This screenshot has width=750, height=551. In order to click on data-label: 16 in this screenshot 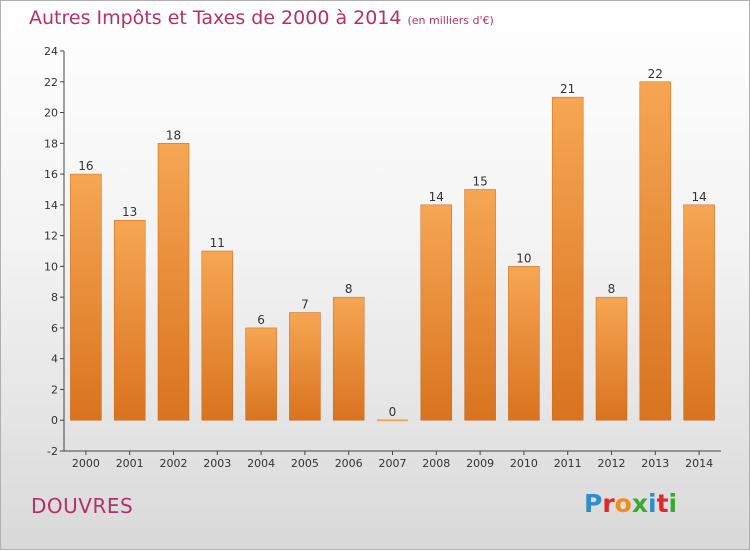, I will do `click(85, 166)`.